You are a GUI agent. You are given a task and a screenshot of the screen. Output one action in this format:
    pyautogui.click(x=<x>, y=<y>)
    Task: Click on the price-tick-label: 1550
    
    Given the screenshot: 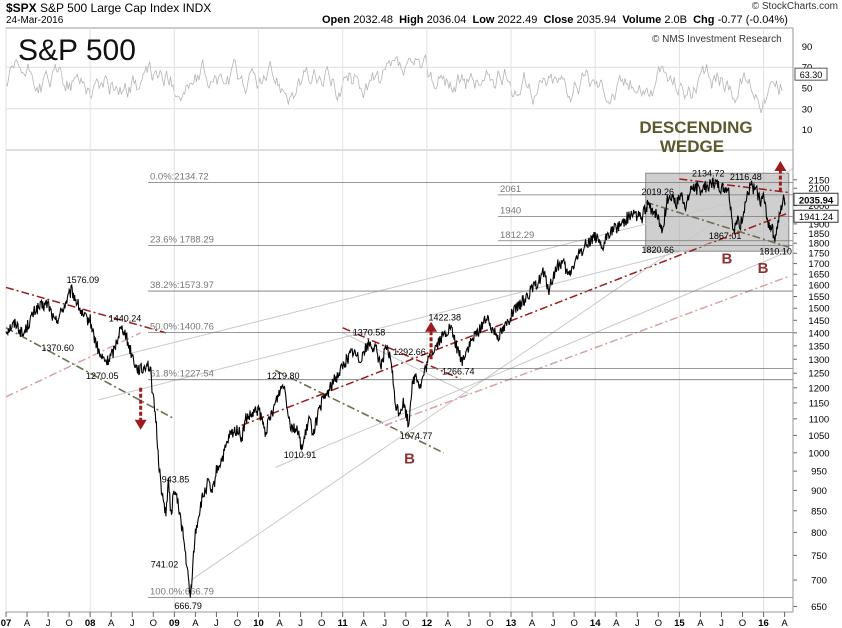 What is the action you would take?
    pyautogui.click(x=818, y=297)
    